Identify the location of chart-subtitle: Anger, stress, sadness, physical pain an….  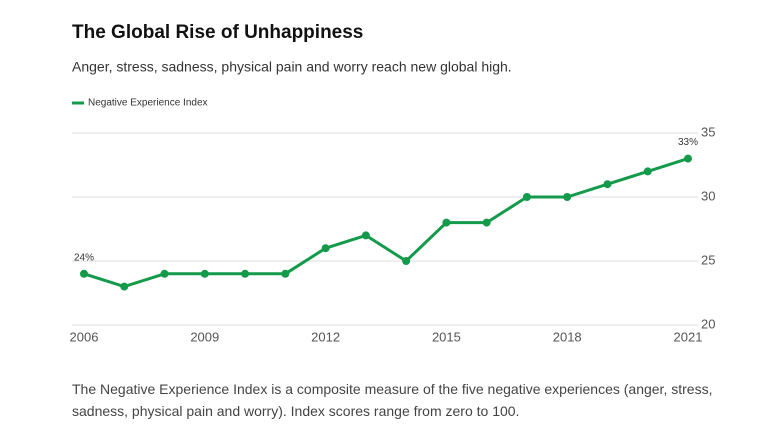
(292, 67).